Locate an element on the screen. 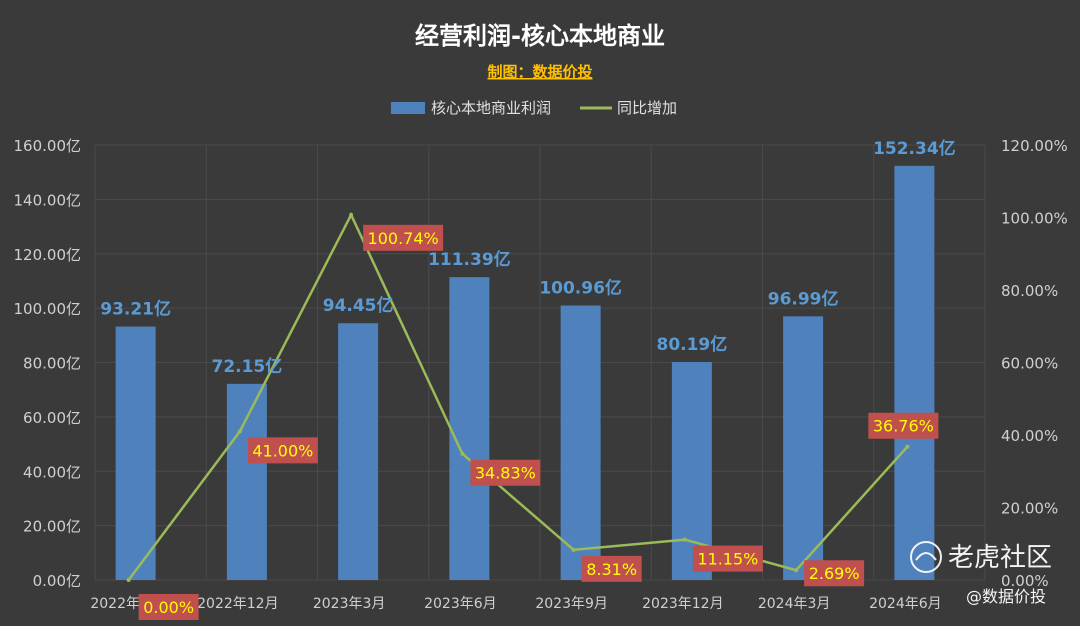 This screenshot has width=1080, height=626. left-axis-tick-label: 60.00亿 is located at coordinates (52, 418).